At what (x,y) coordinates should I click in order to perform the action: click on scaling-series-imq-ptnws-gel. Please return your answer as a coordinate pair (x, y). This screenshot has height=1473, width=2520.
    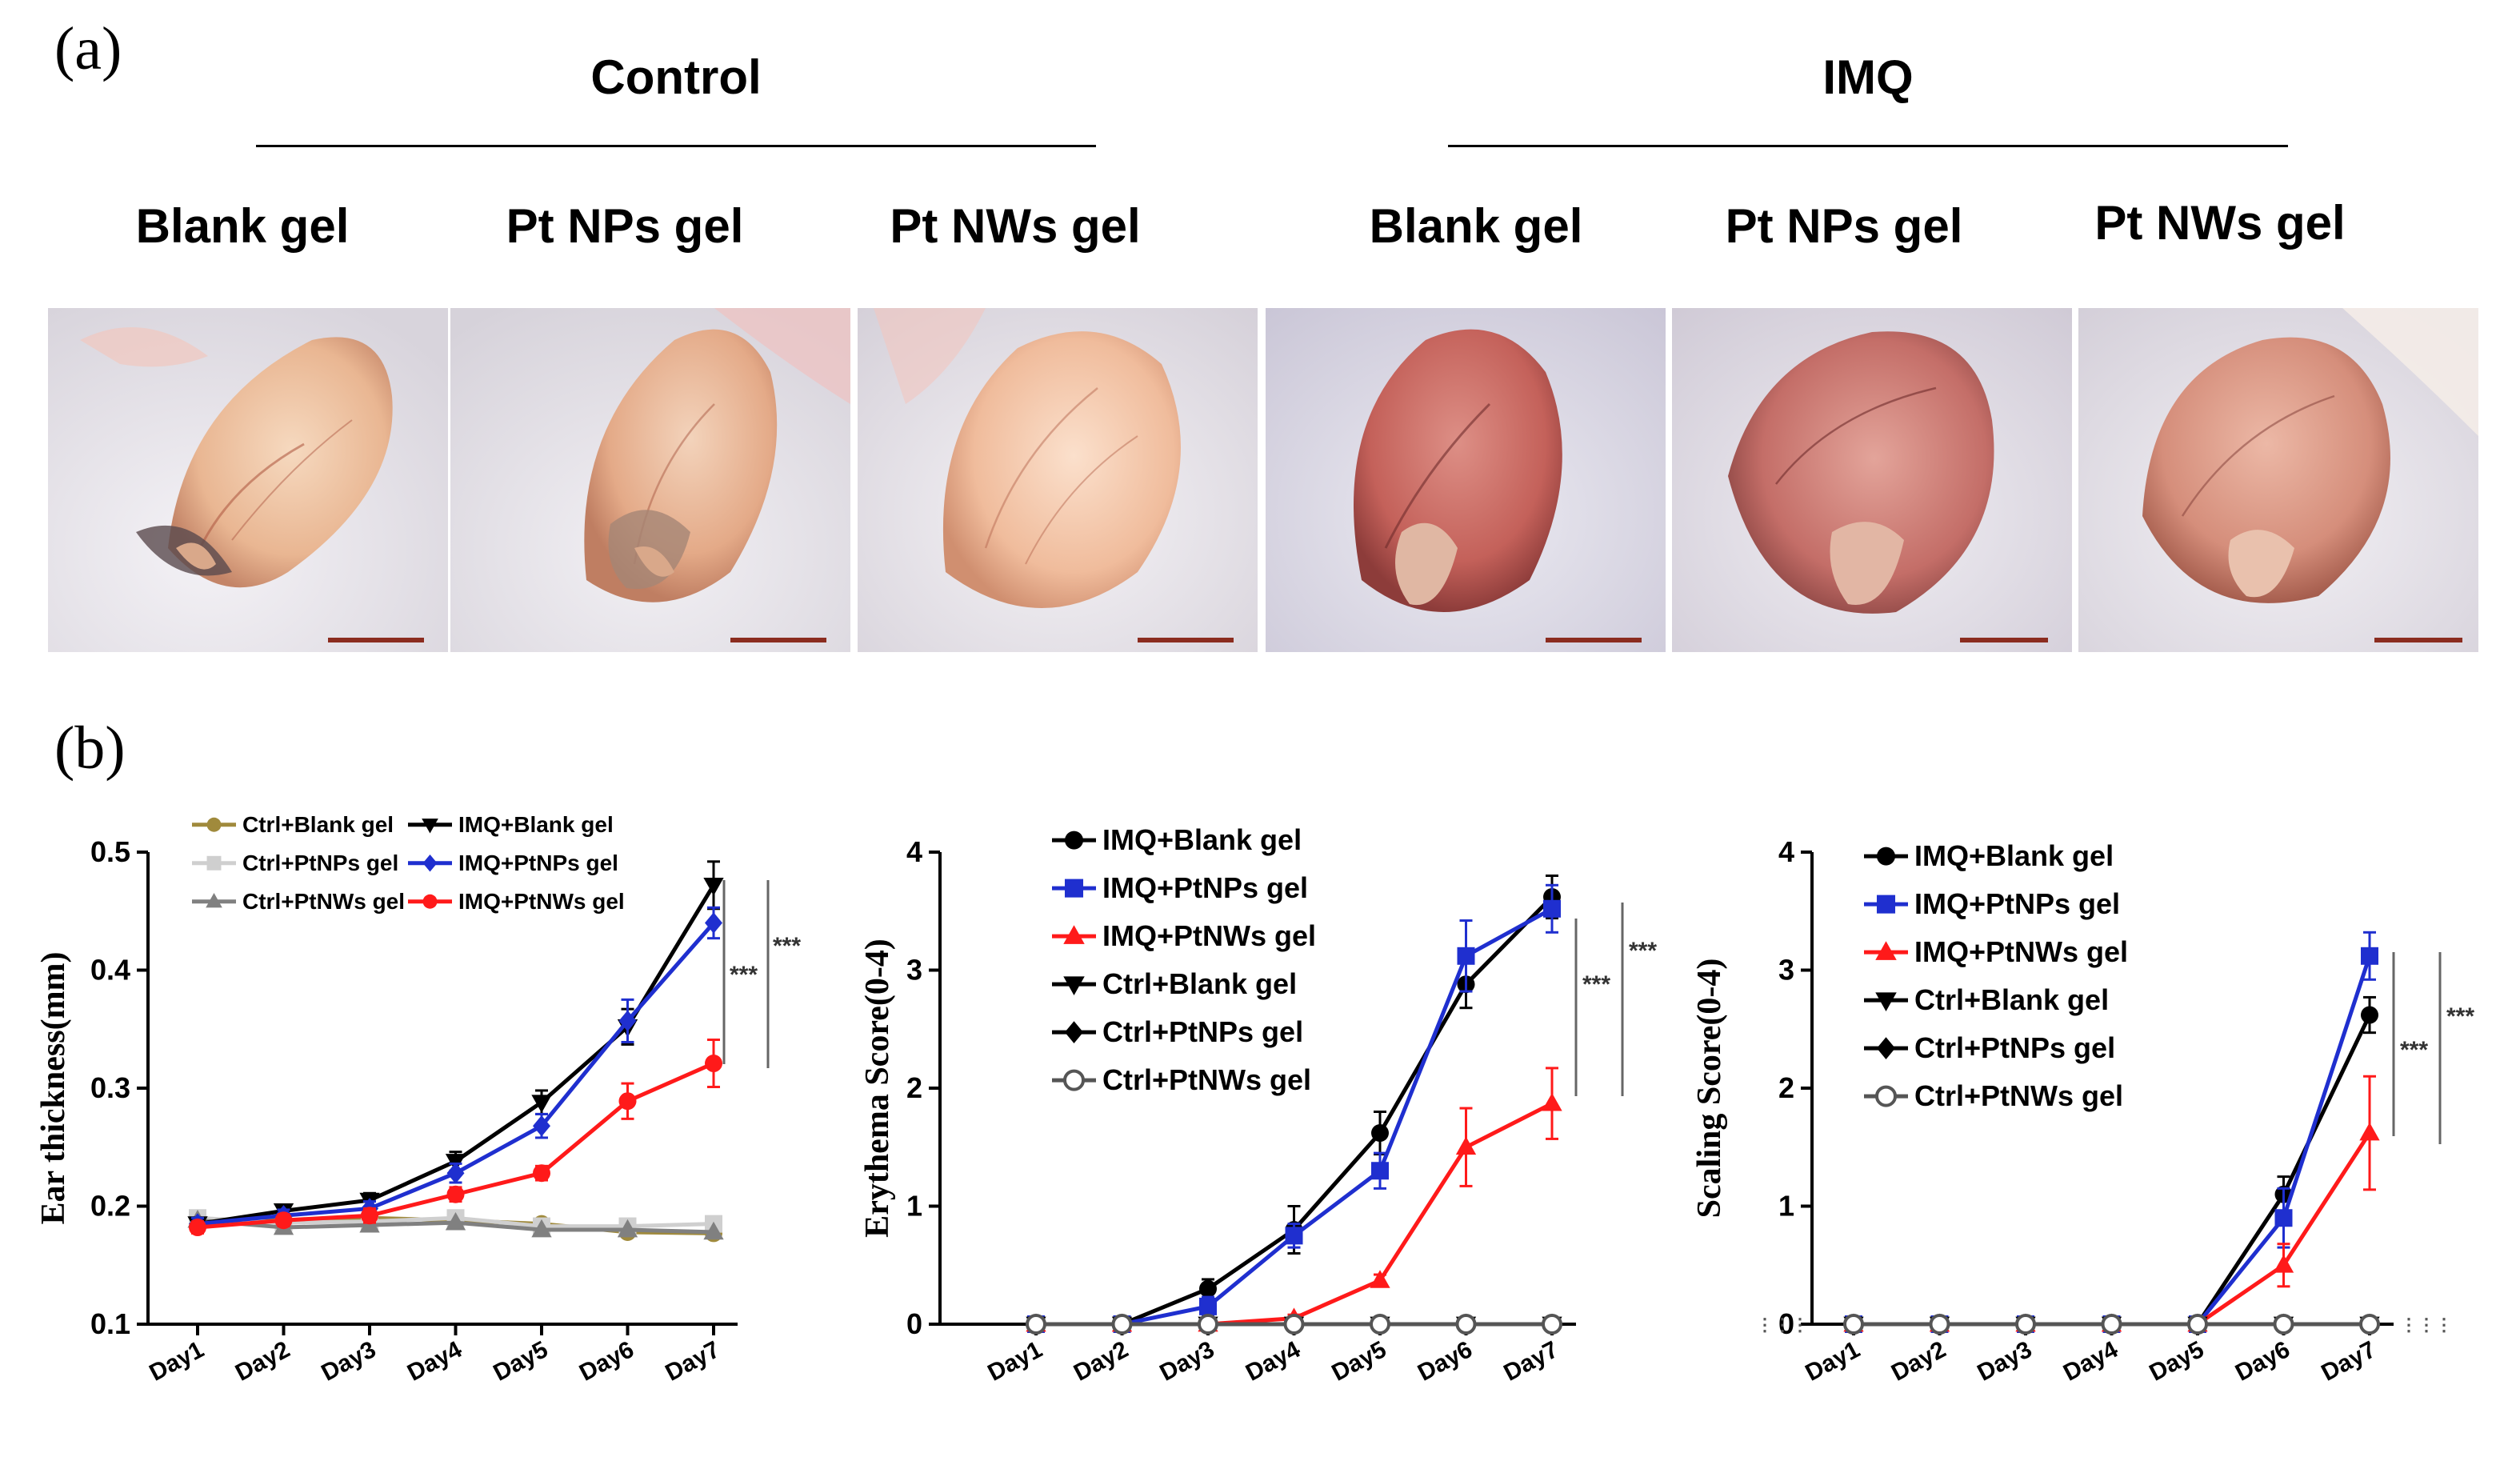
    Looking at the image, I should click on (2111, 1204).